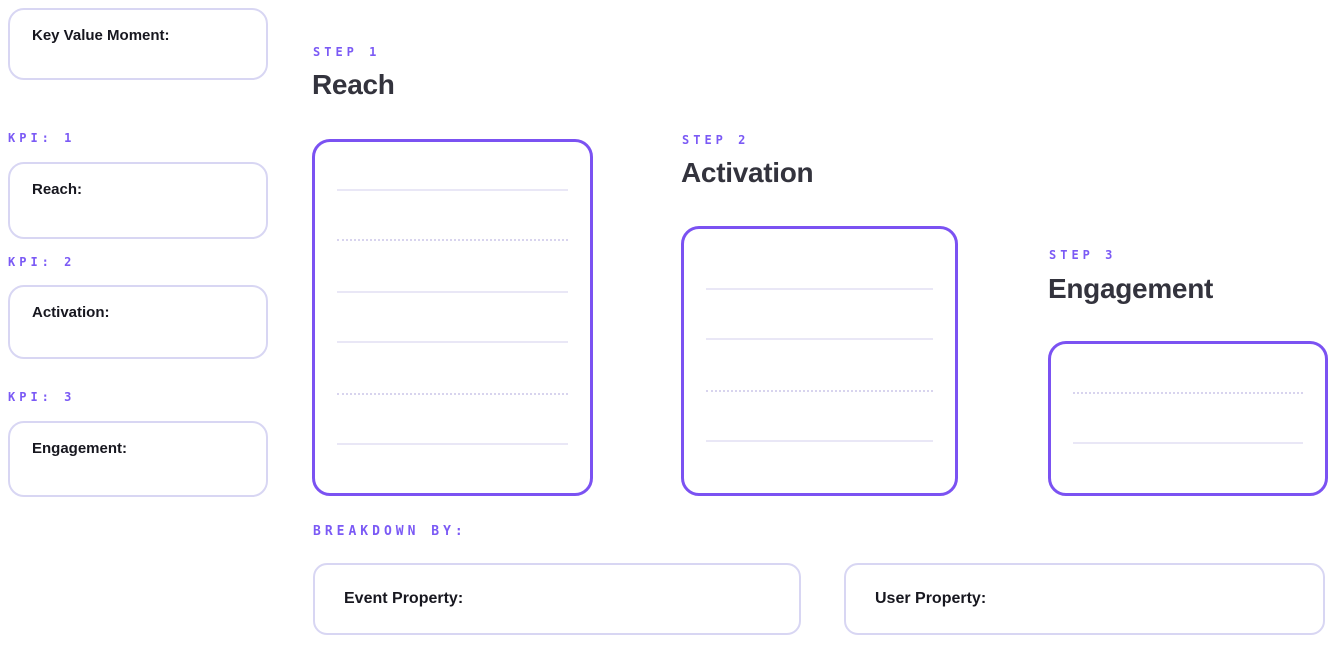  Describe the element at coordinates (353, 84) in the screenshot. I see `step-1-title: Reach` at that location.